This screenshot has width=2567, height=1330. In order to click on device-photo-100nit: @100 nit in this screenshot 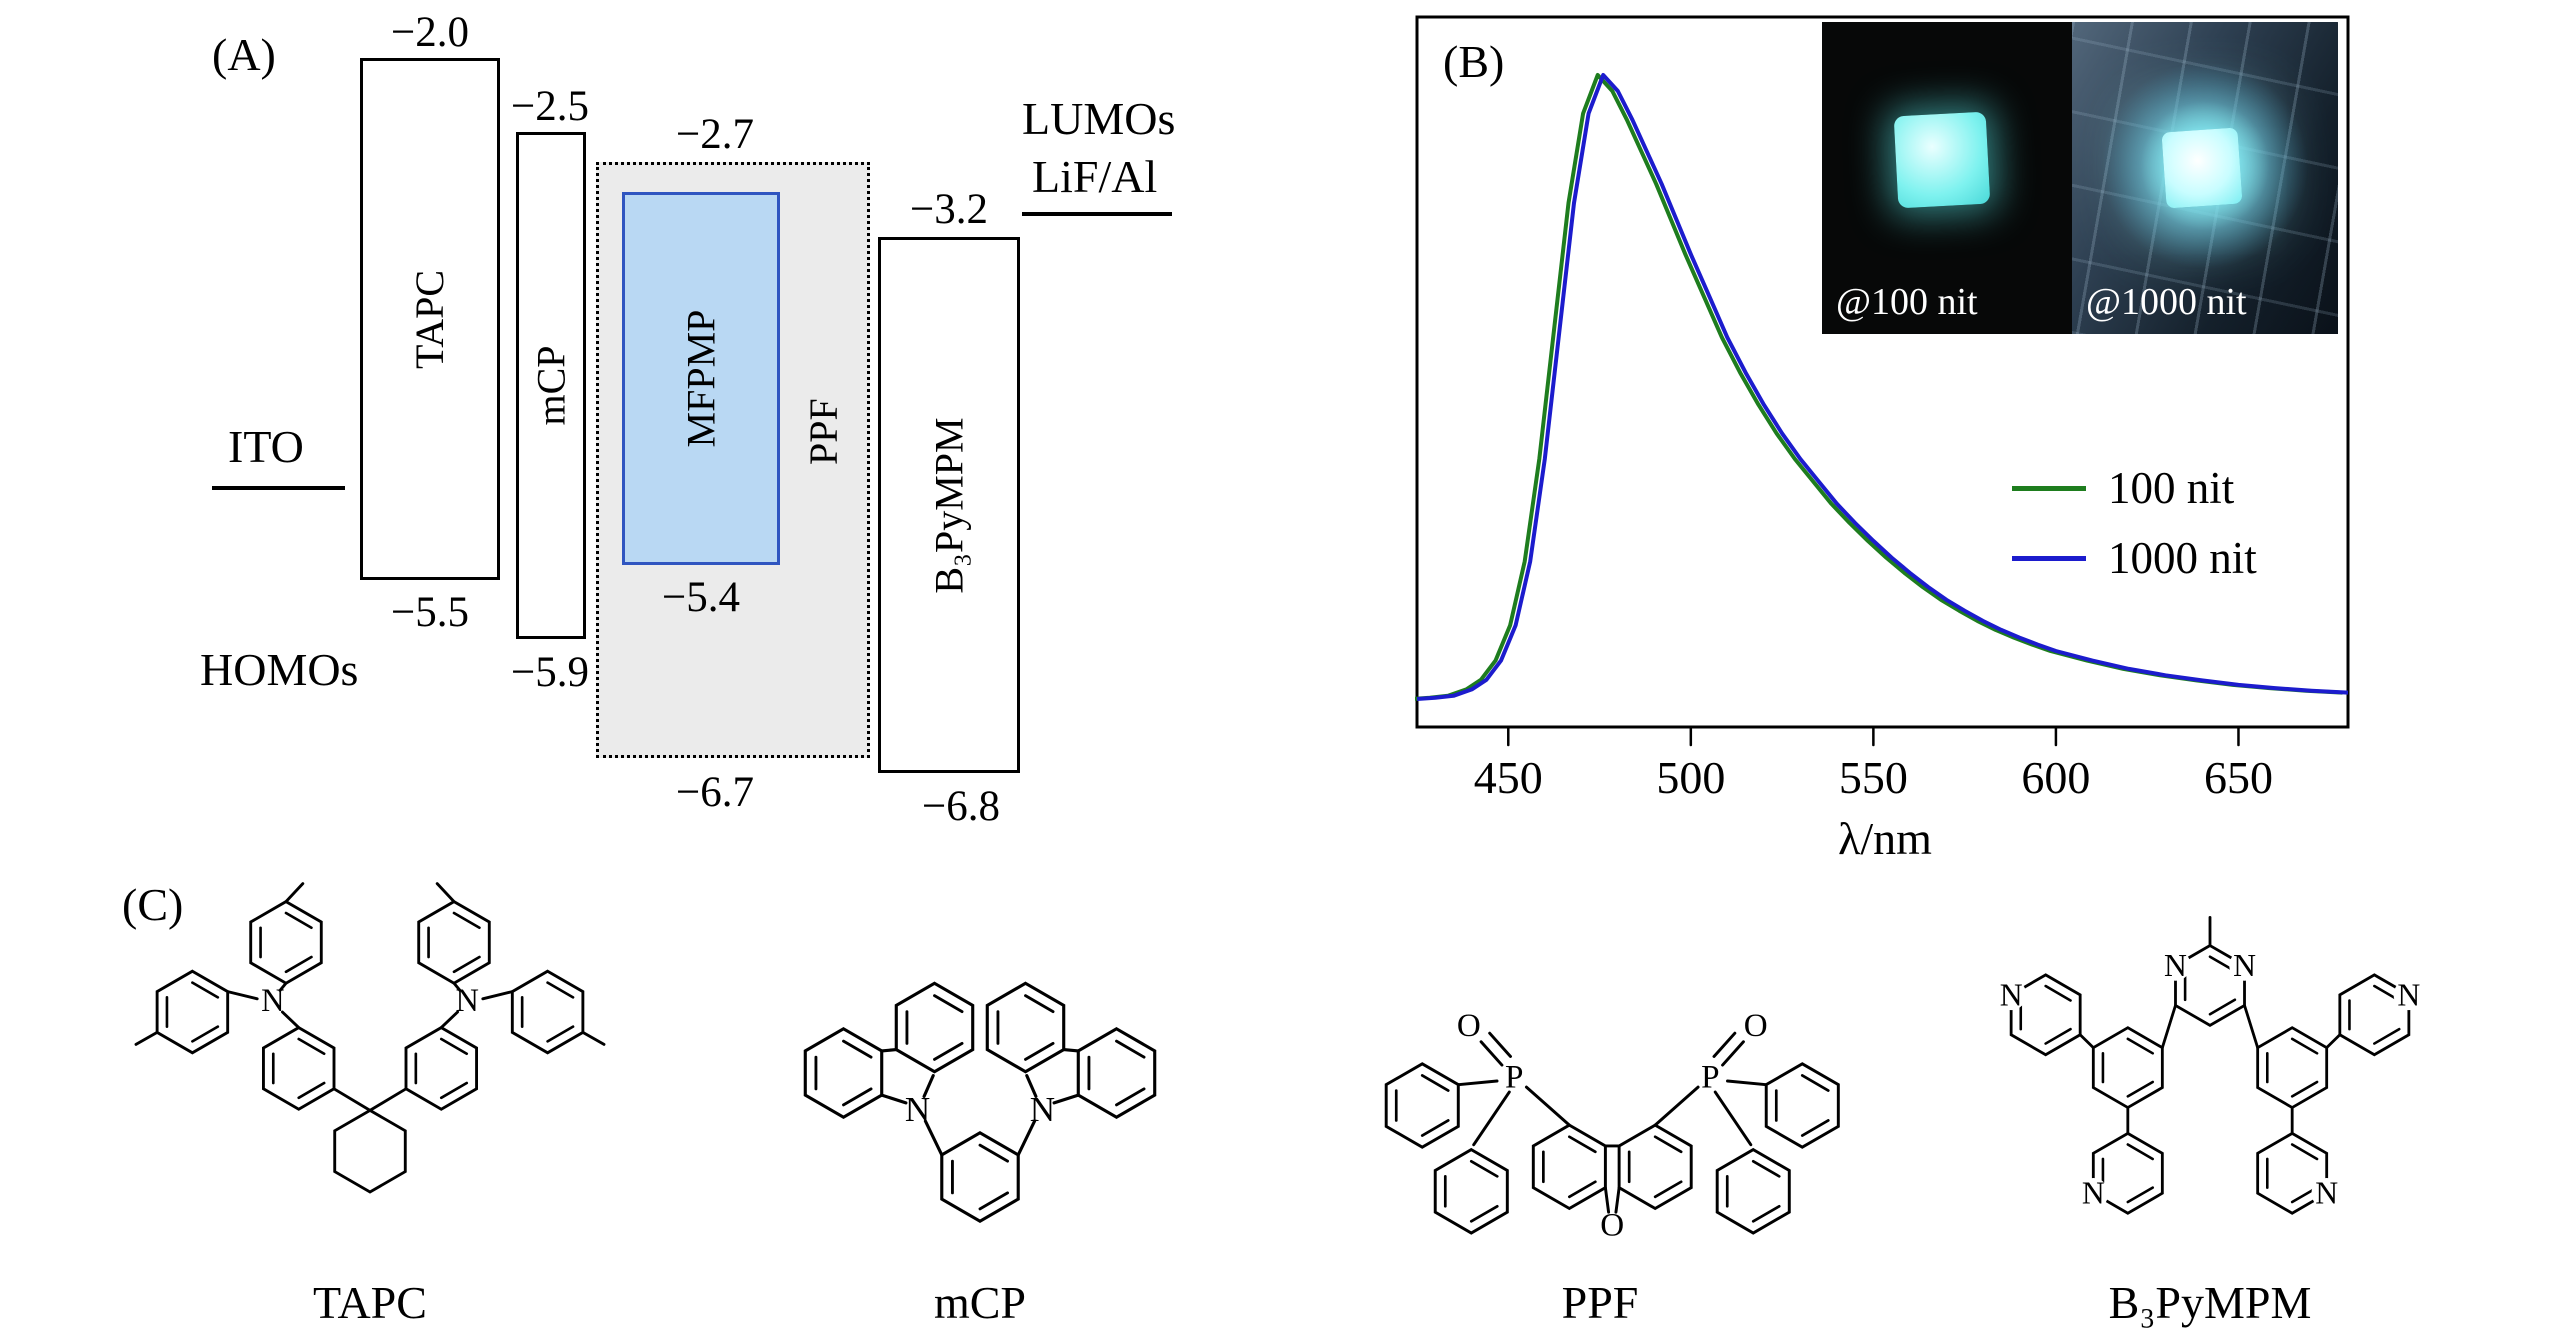, I will do `click(1947, 178)`.